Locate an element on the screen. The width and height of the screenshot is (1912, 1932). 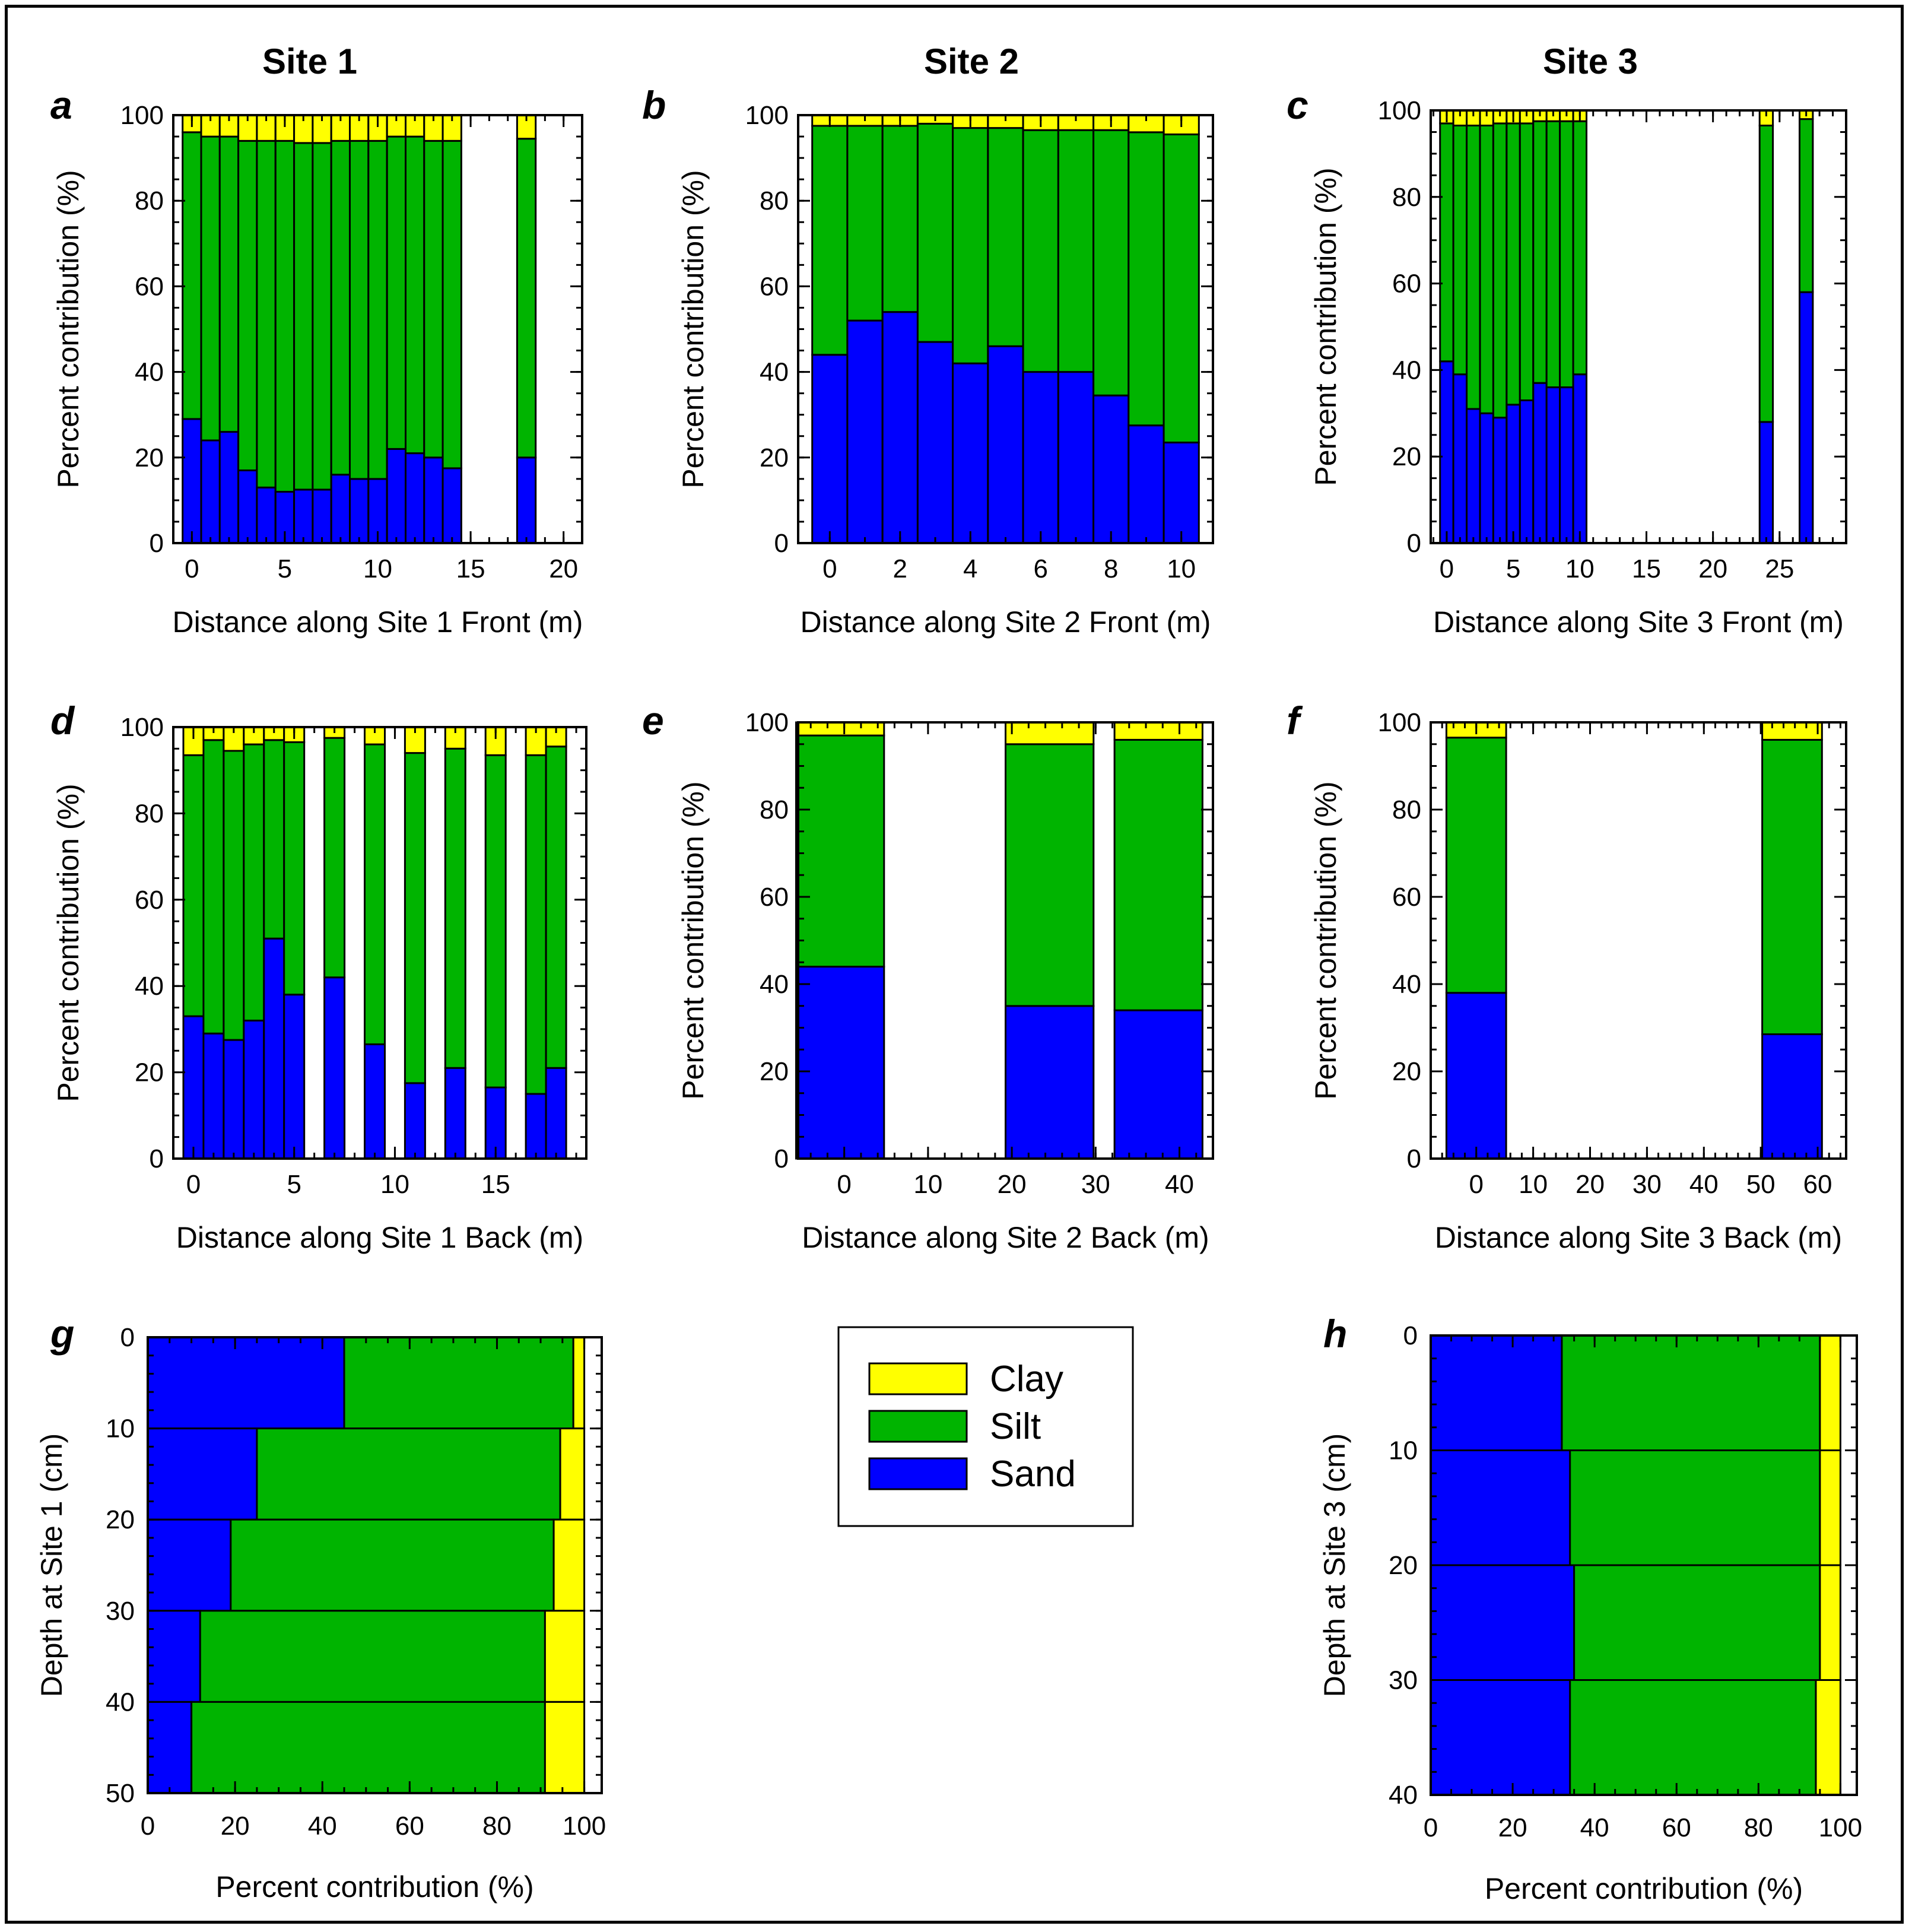
bar-d-7-silt is located at coordinates (375, 894).